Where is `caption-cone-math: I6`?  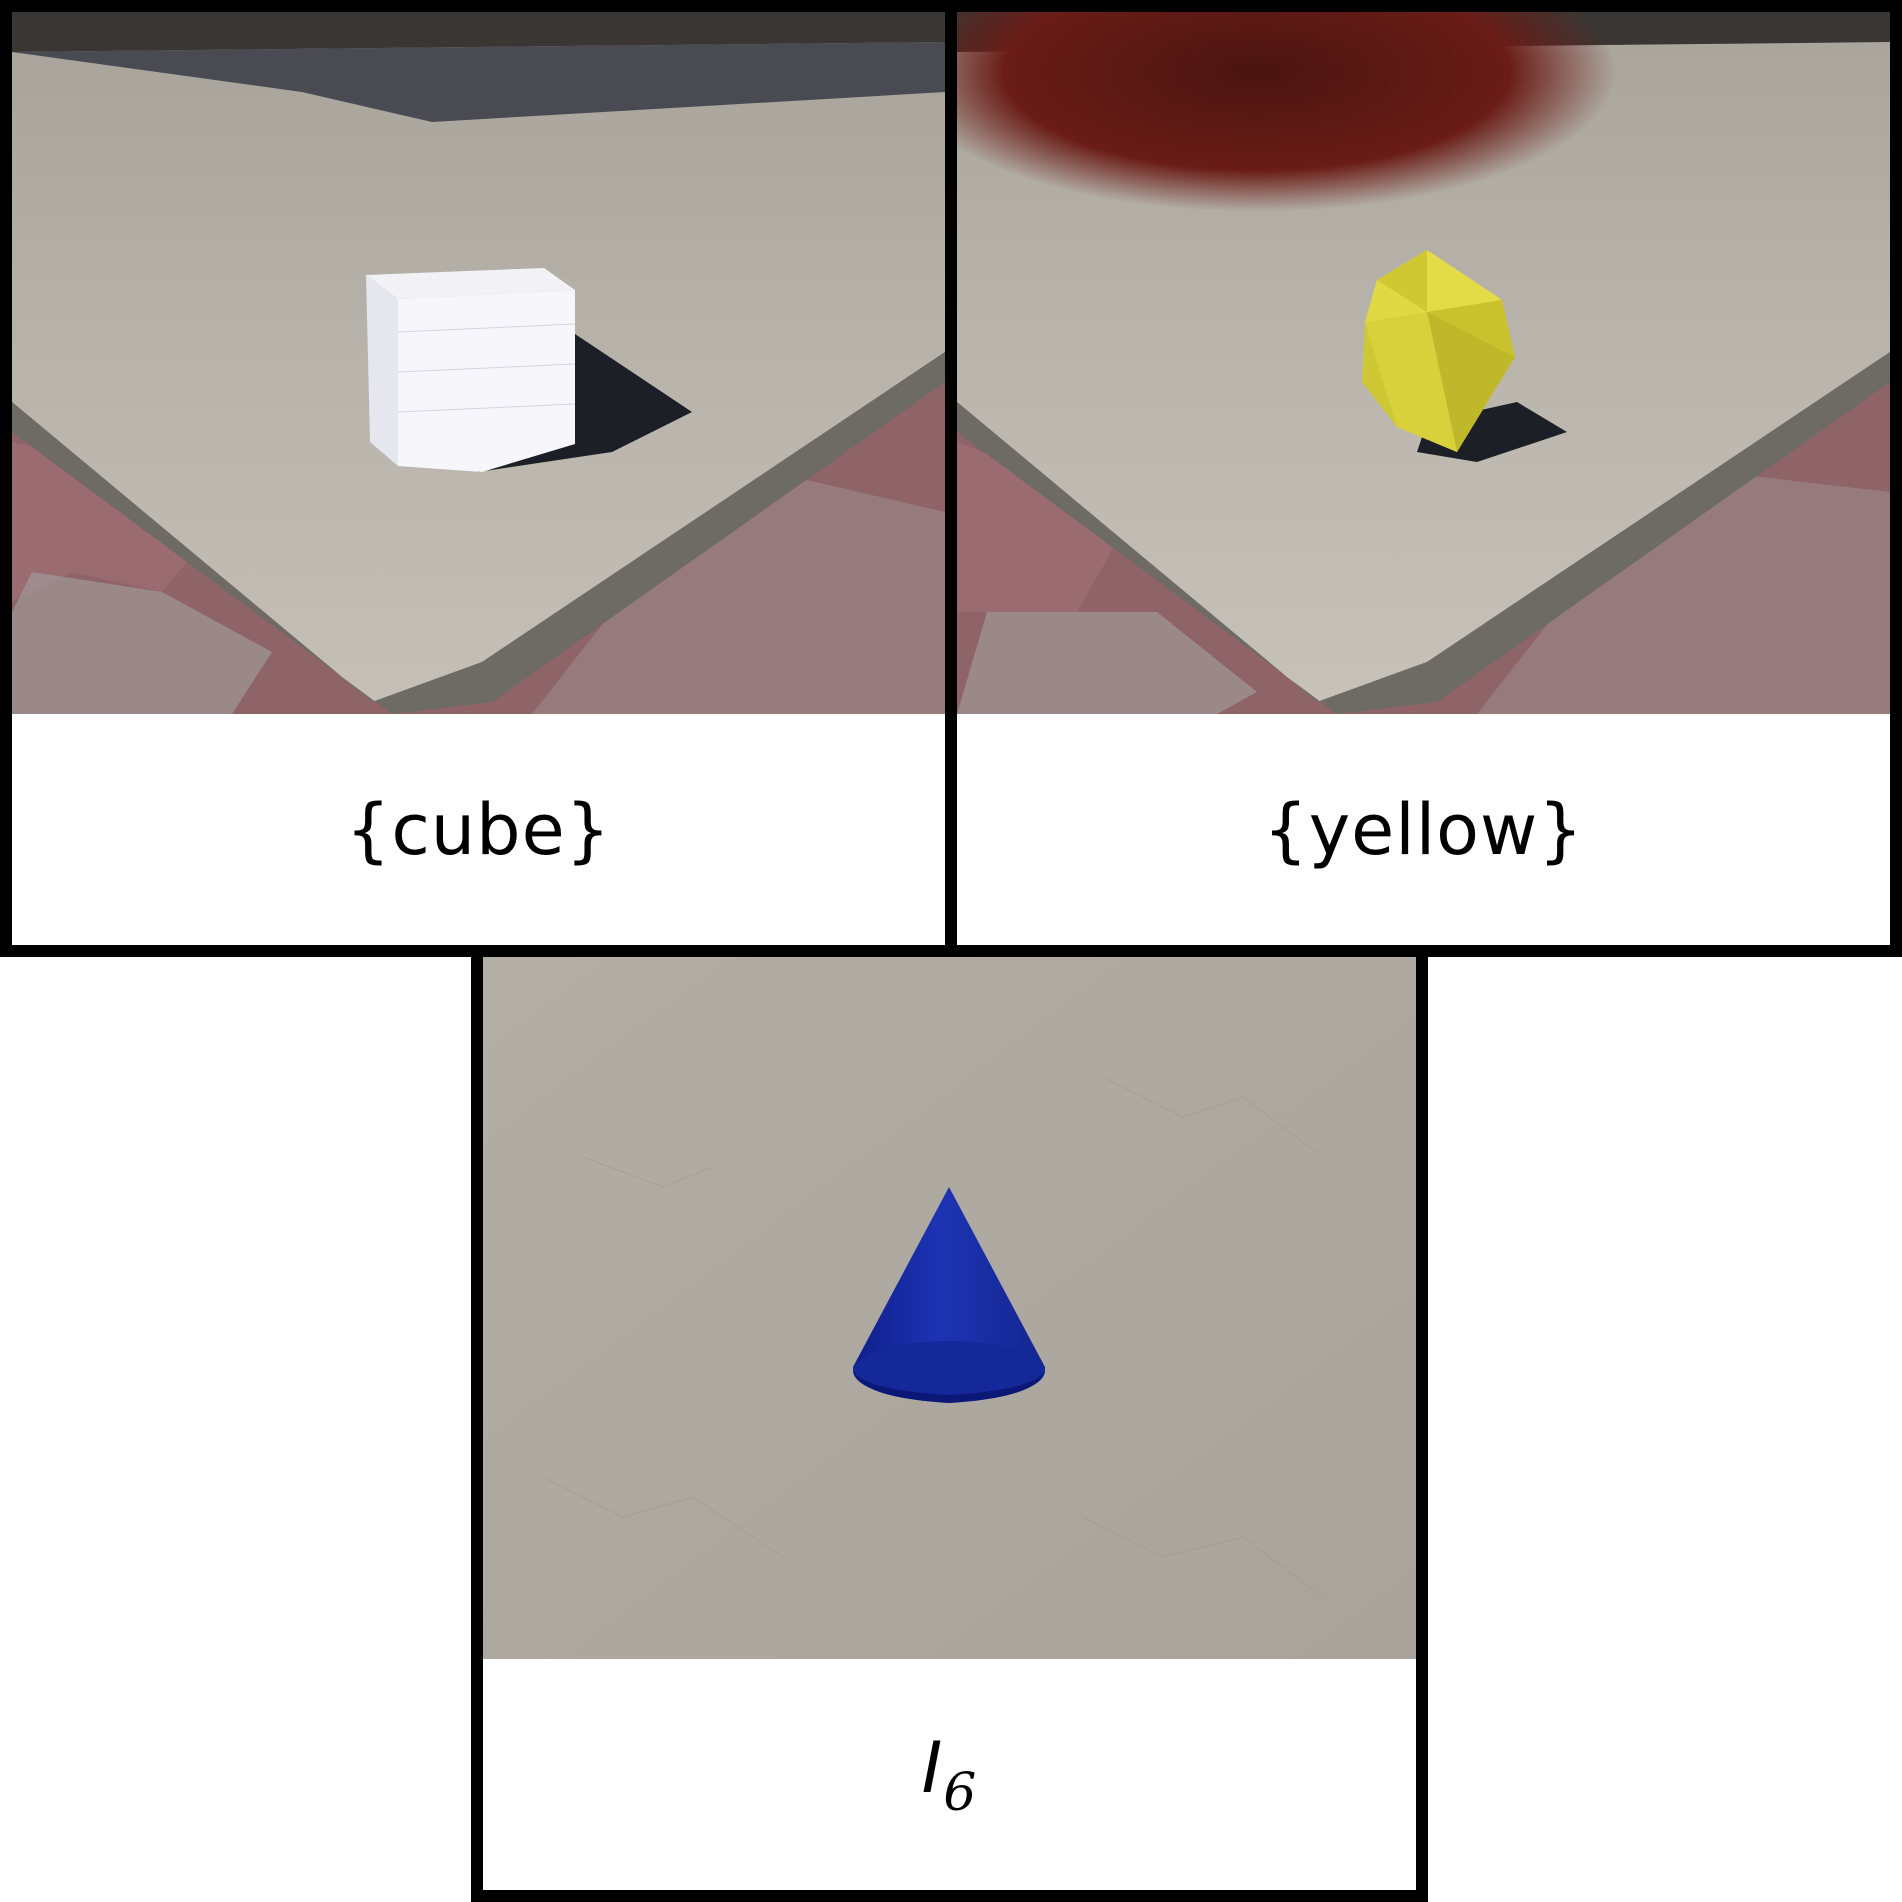
caption-cone-math: I6 is located at coordinates (949, 1774).